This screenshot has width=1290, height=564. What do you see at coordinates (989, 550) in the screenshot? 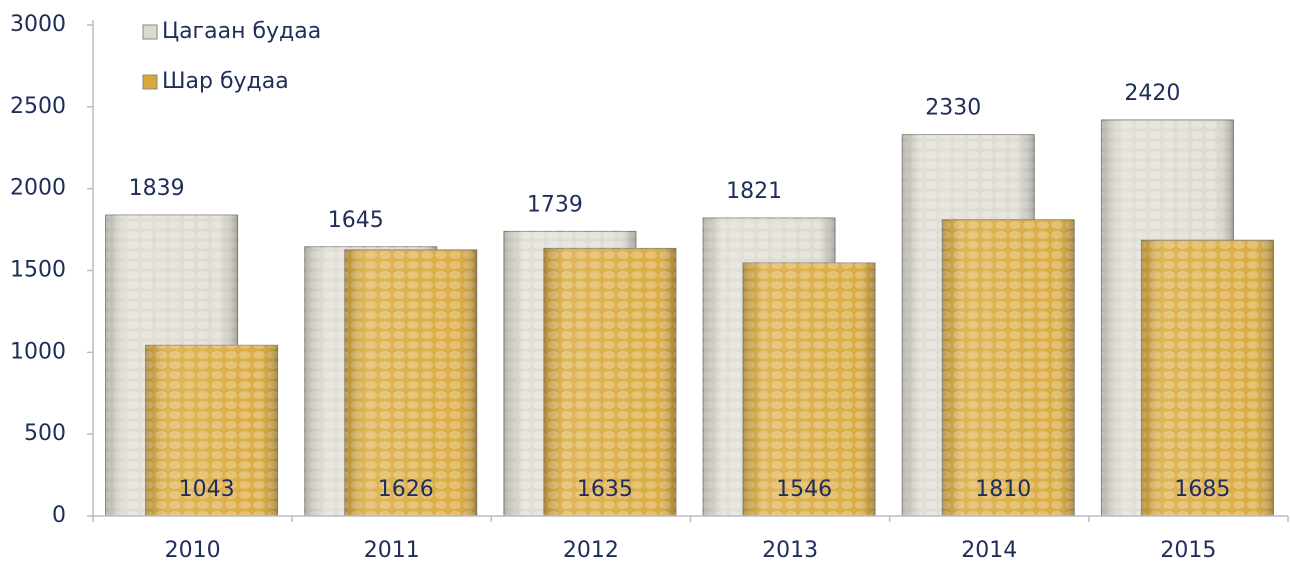
I see `x-tick-label: 2014` at bounding box center [989, 550].